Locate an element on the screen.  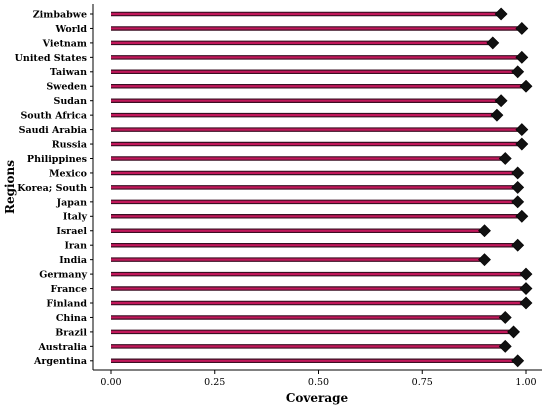
category-label: Israel is located at coordinates (71, 231).